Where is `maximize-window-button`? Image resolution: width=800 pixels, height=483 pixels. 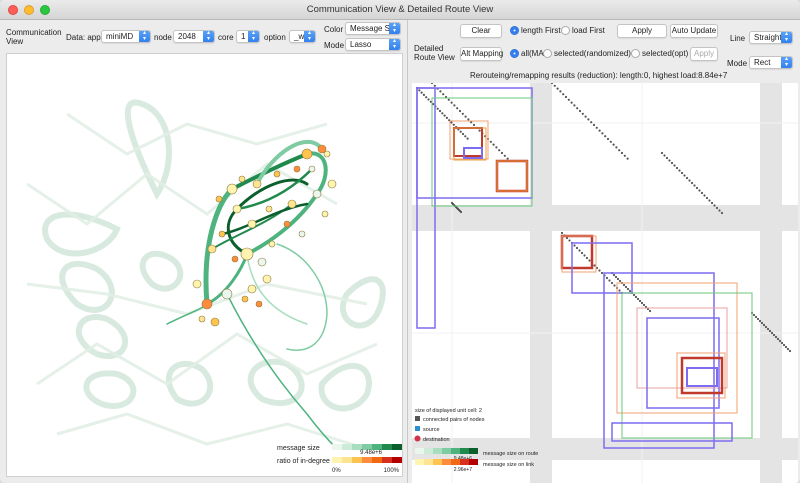
maximize-window-button is located at coordinates (45, 10).